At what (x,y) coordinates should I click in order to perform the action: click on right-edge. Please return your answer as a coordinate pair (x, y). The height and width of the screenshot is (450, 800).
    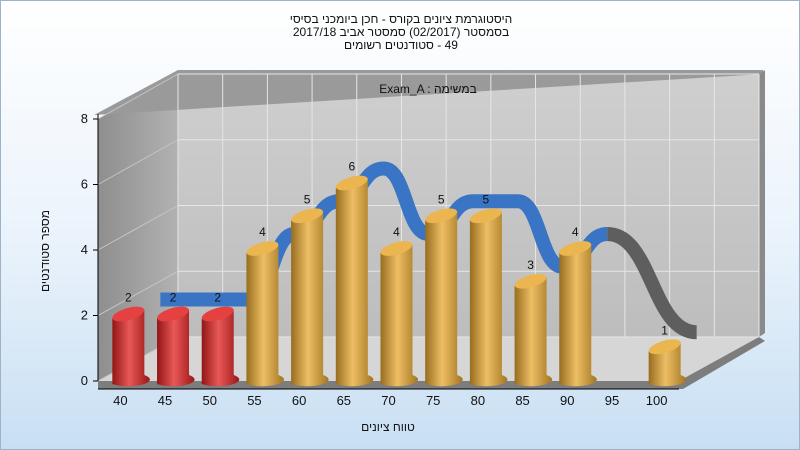
    Looking at the image, I should click on (762, 203).